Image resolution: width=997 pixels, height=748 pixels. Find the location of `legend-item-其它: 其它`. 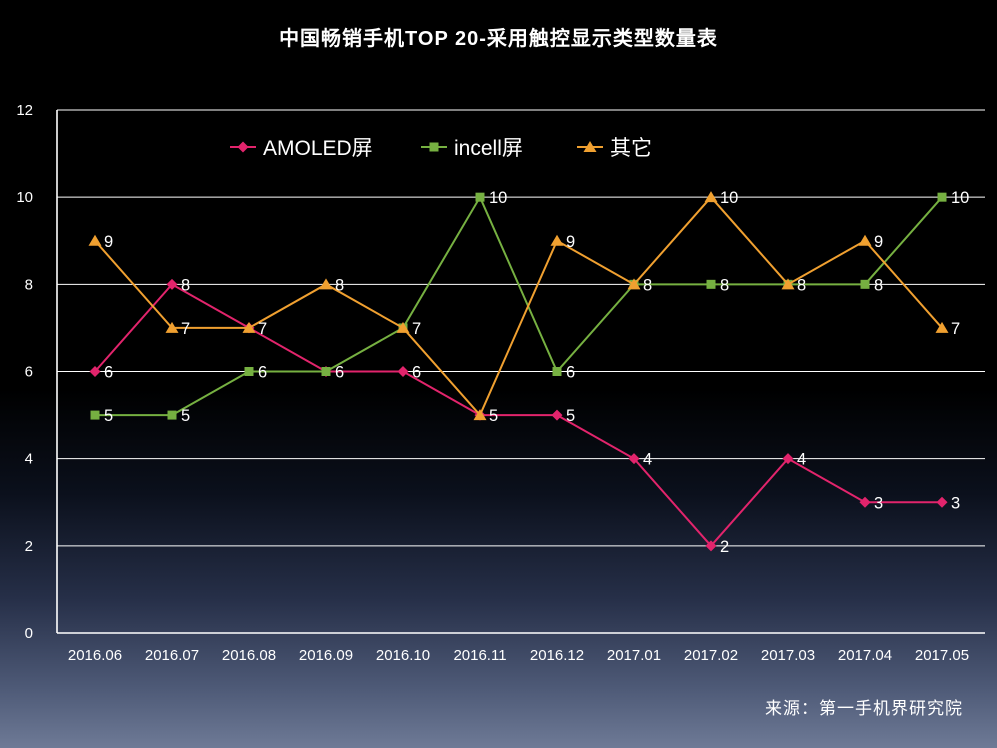

legend-item-其它: 其它 is located at coordinates (614, 148).